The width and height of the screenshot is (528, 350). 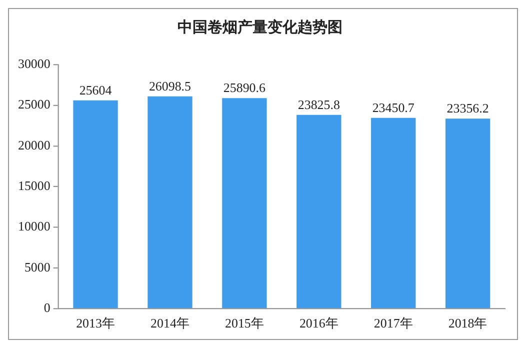 What do you see at coordinates (34, 104) in the screenshot?
I see `y-tick-label: 25000` at bounding box center [34, 104].